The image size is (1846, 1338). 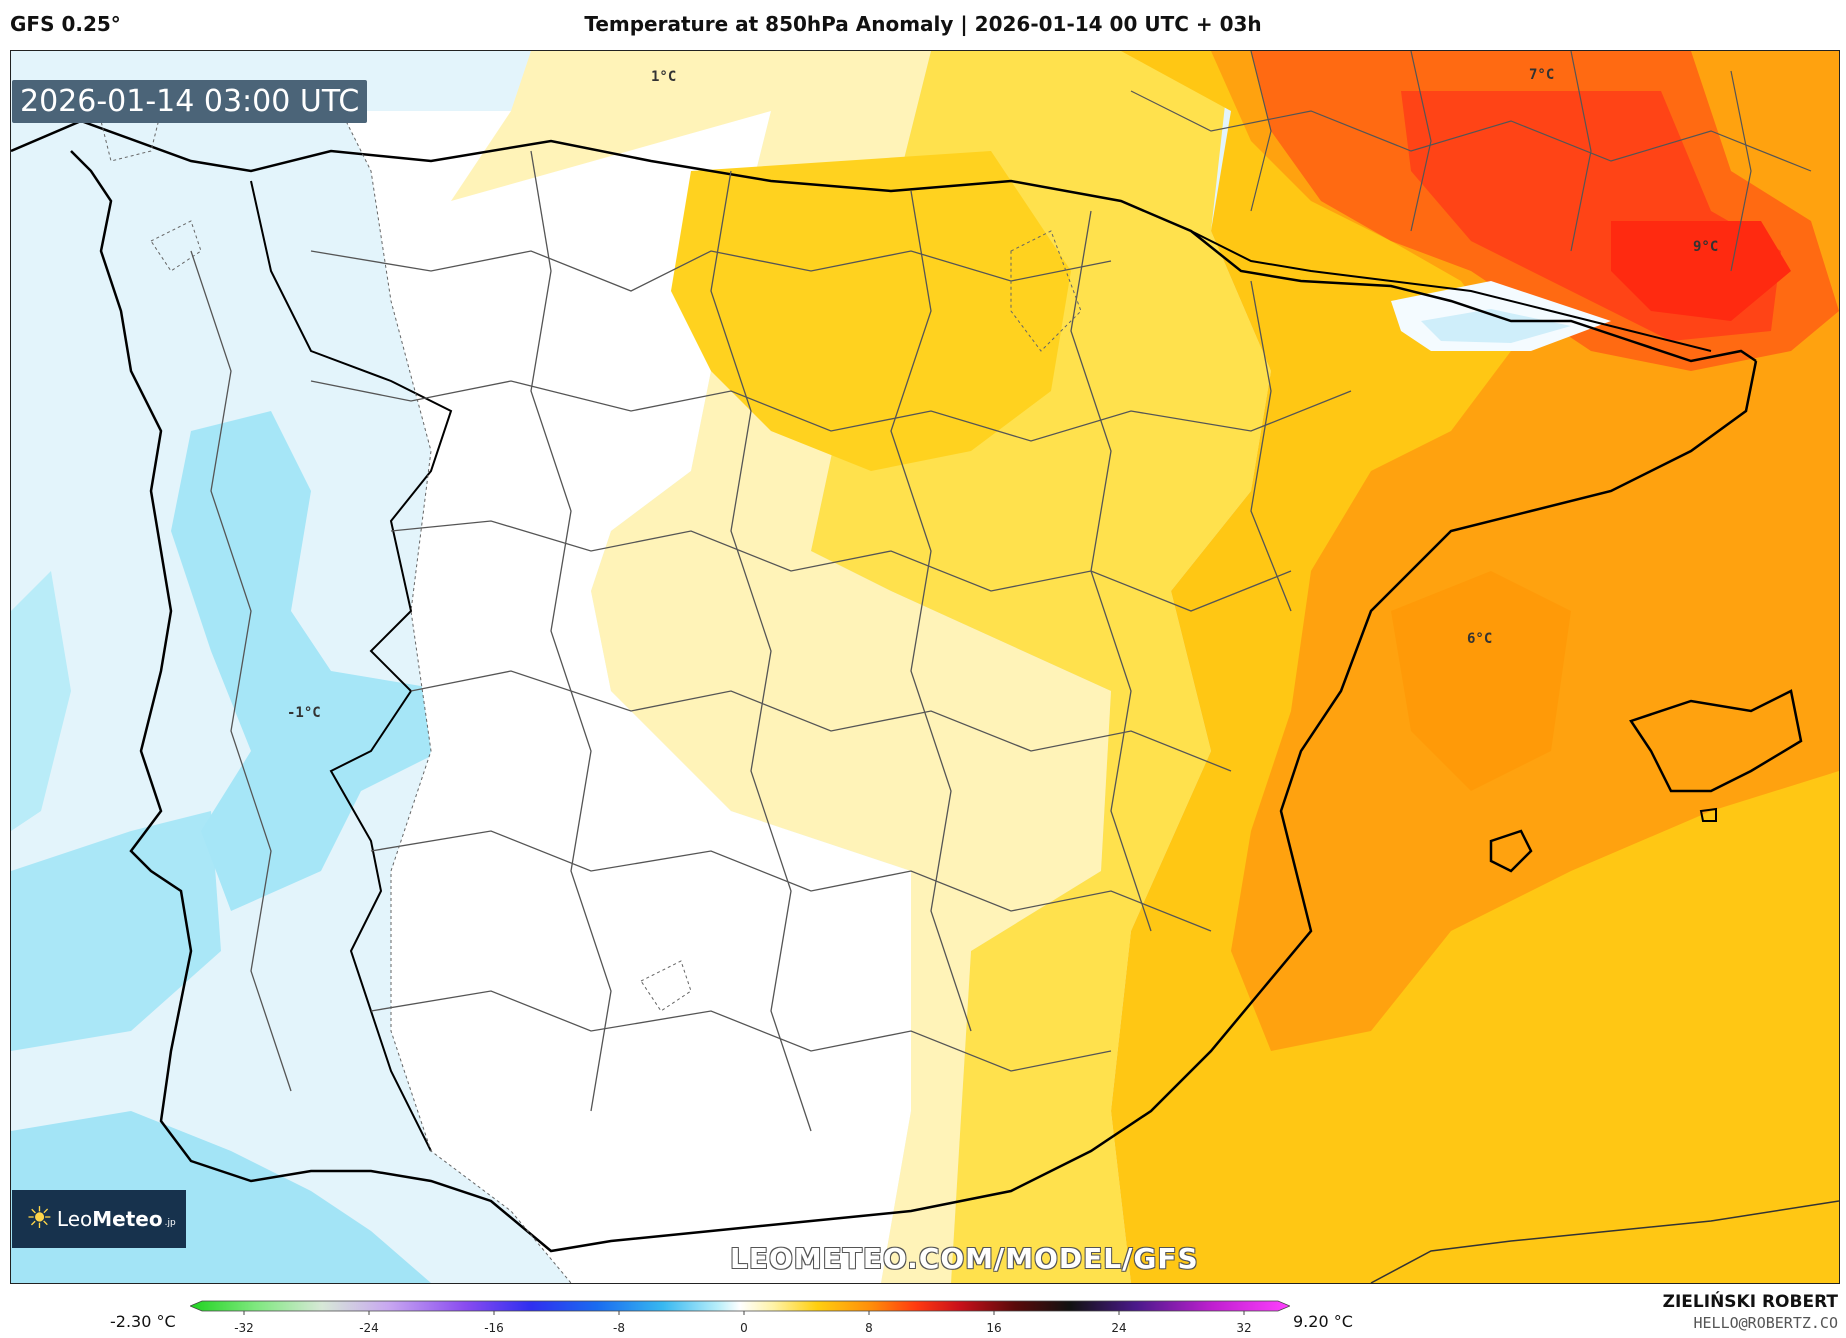 What do you see at coordinates (1750, 1302) in the screenshot?
I see `author-name: ZIELIŃSKI ROBERT` at bounding box center [1750, 1302].